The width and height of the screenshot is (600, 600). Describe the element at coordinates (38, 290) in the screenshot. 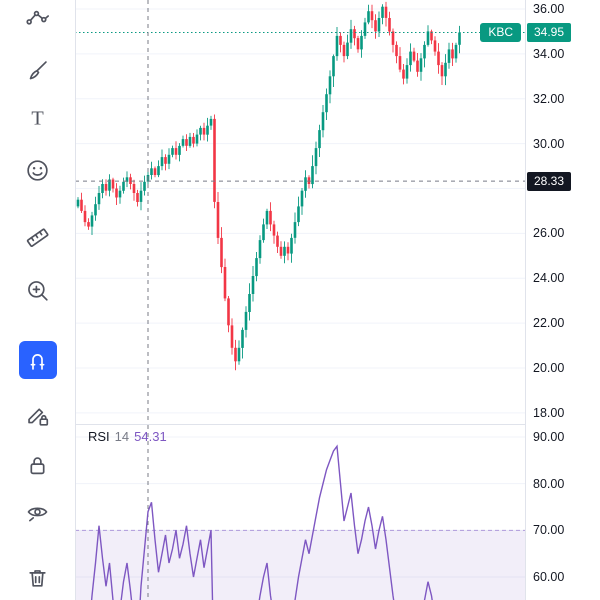

I see `zoom-in-tool-button` at that location.